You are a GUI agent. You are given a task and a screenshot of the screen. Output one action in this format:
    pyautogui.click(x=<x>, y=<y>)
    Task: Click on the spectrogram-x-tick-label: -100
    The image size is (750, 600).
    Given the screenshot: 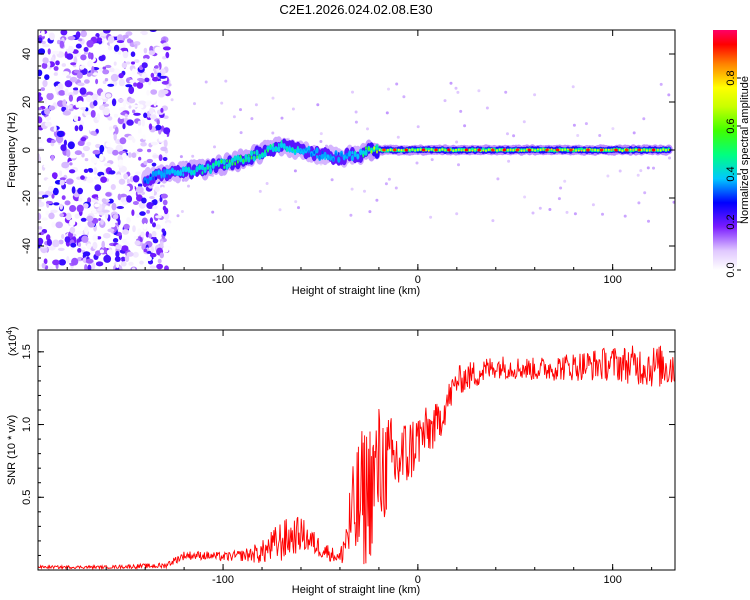 What is the action you would take?
    pyautogui.click(x=223, y=280)
    